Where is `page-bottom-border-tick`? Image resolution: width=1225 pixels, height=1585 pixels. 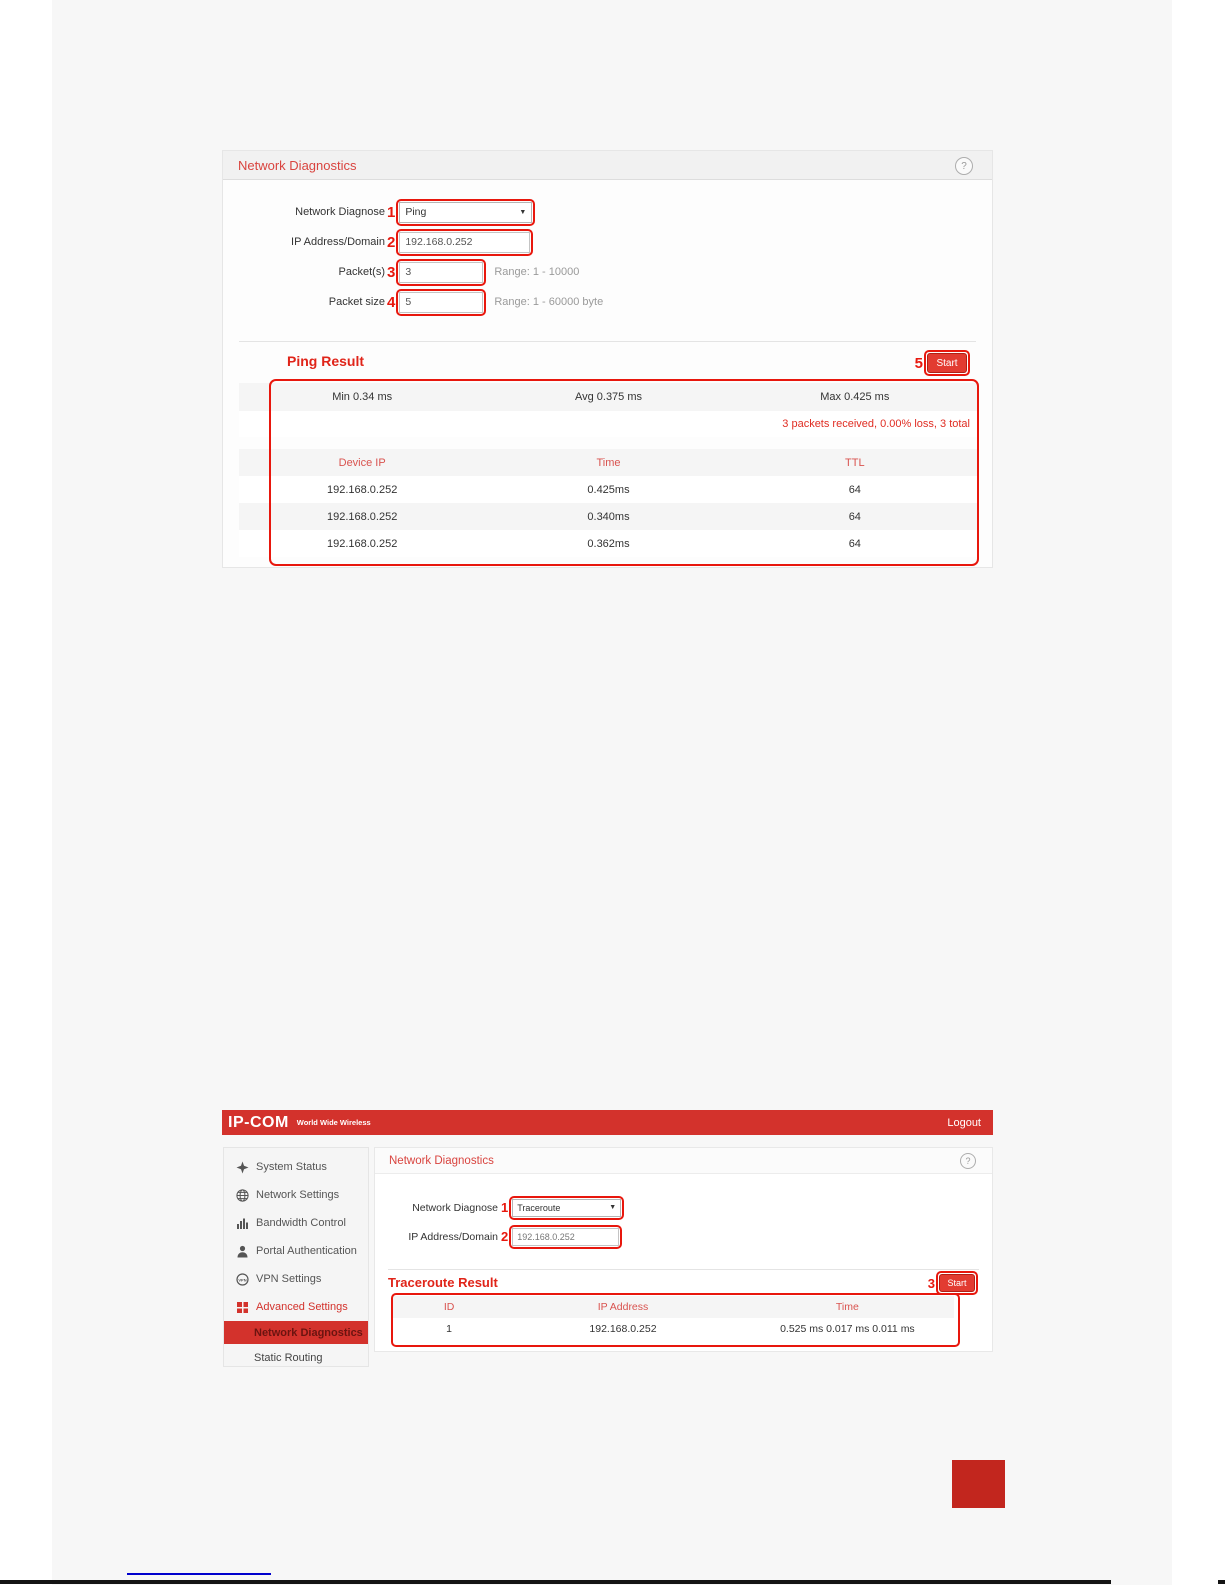
page-bottom-border-tick is located at coordinates (1221, 1582).